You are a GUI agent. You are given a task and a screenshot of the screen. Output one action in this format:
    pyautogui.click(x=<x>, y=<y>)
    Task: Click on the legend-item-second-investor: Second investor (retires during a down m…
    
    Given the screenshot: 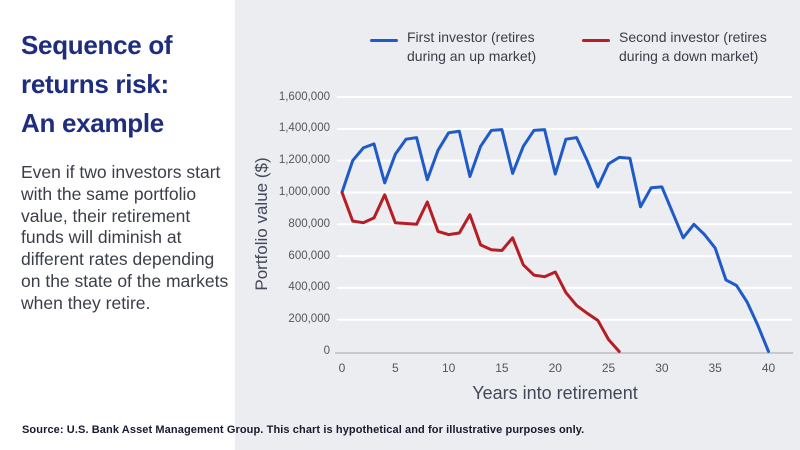 What is the action you would take?
    pyautogui.click(x=683, y=47)
    